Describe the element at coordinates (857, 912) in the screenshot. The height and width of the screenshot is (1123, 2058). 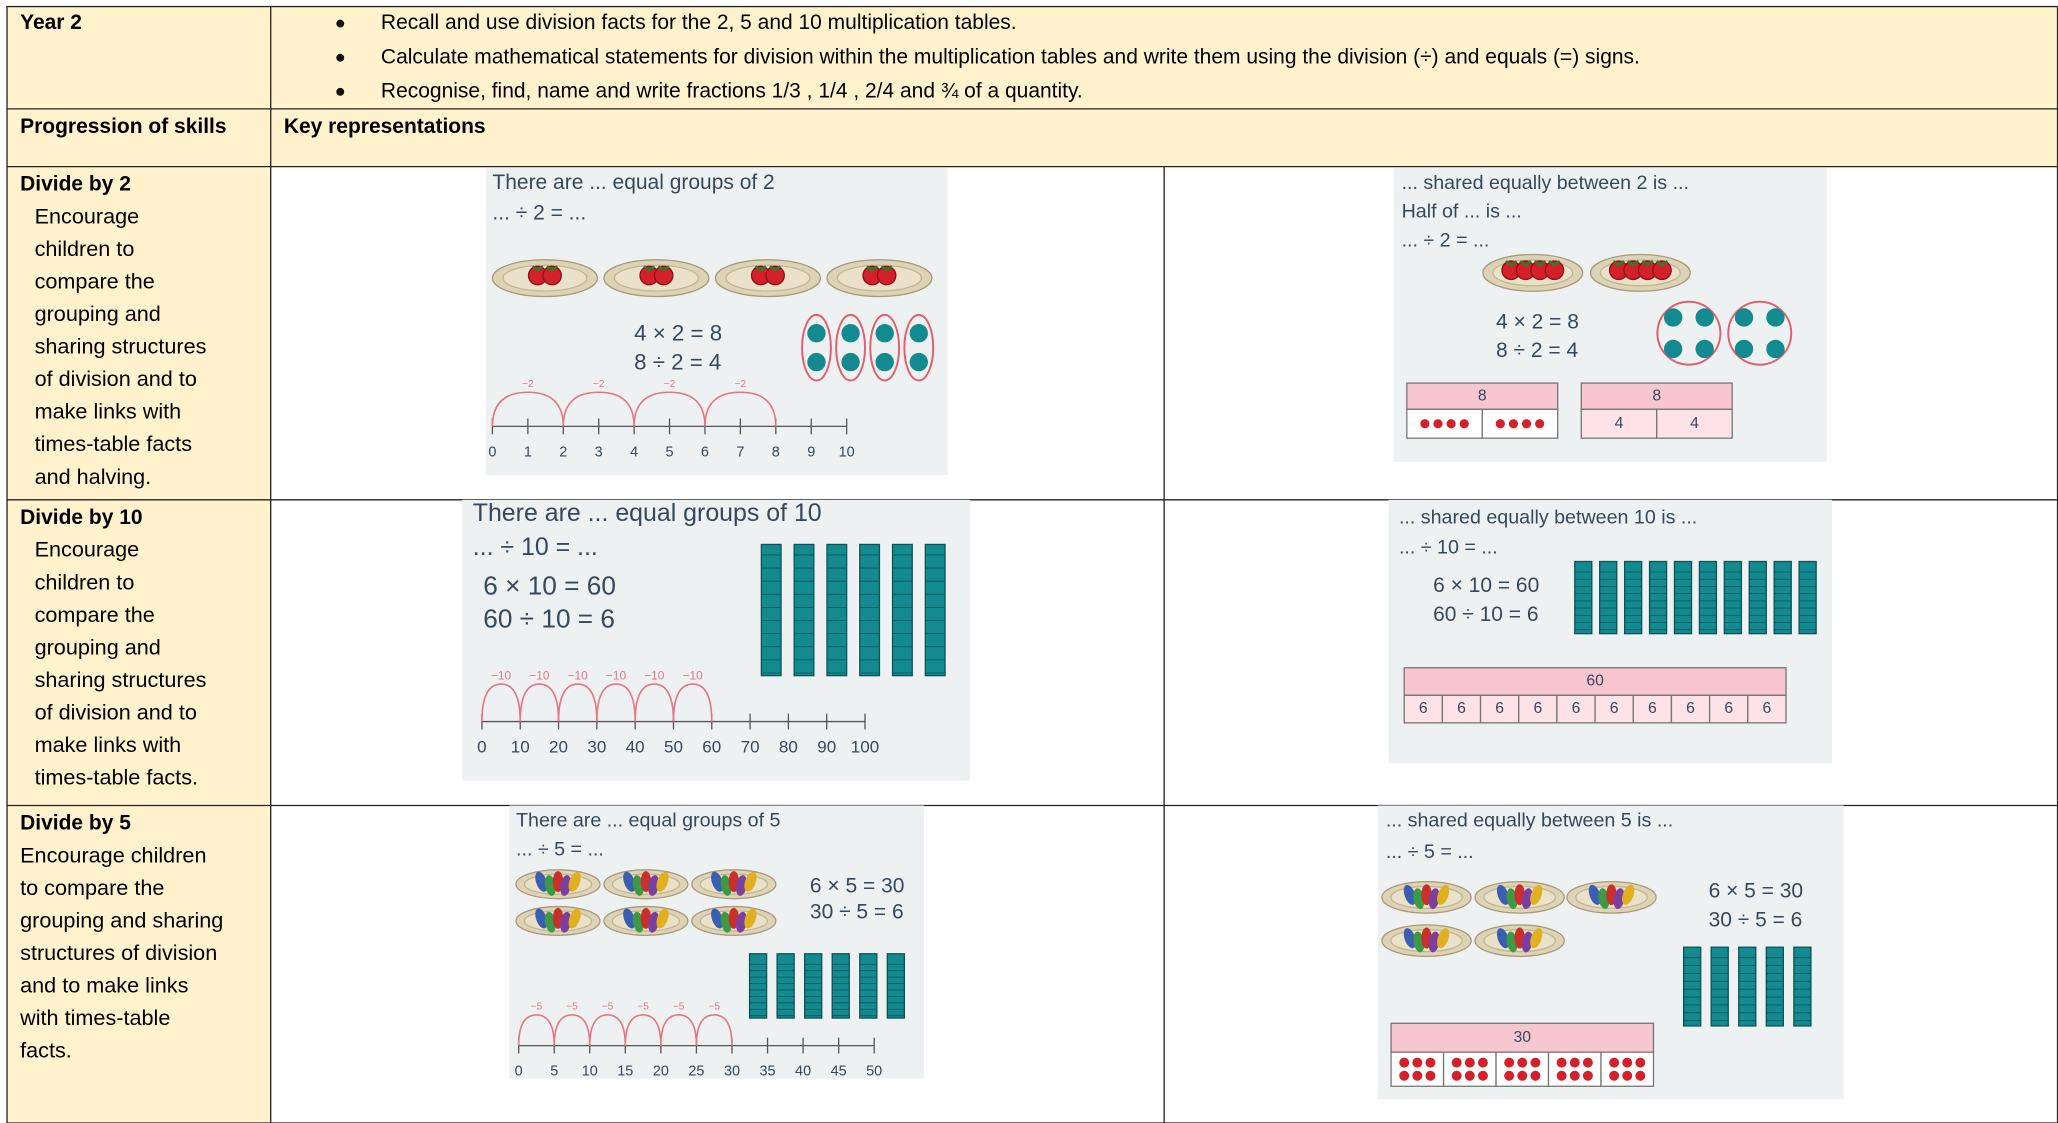
I see `number-fact: 30 ÷ 5 = 6` at that location.